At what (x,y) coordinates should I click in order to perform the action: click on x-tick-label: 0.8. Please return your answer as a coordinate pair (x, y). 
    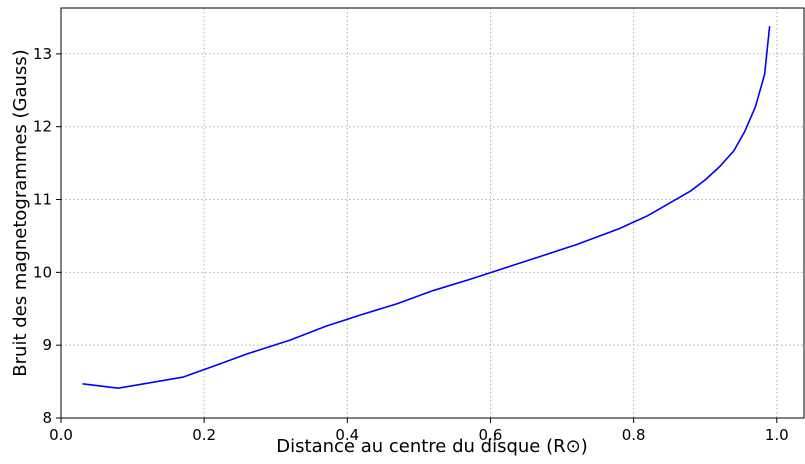
    Looking at the image, I should click on (634, 435).